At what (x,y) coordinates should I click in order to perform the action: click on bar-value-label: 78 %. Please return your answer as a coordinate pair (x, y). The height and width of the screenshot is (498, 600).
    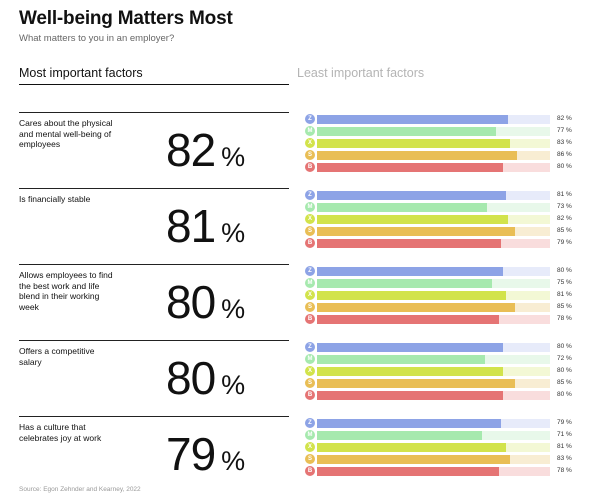
    Looking at the image, I should click on (564, 470).